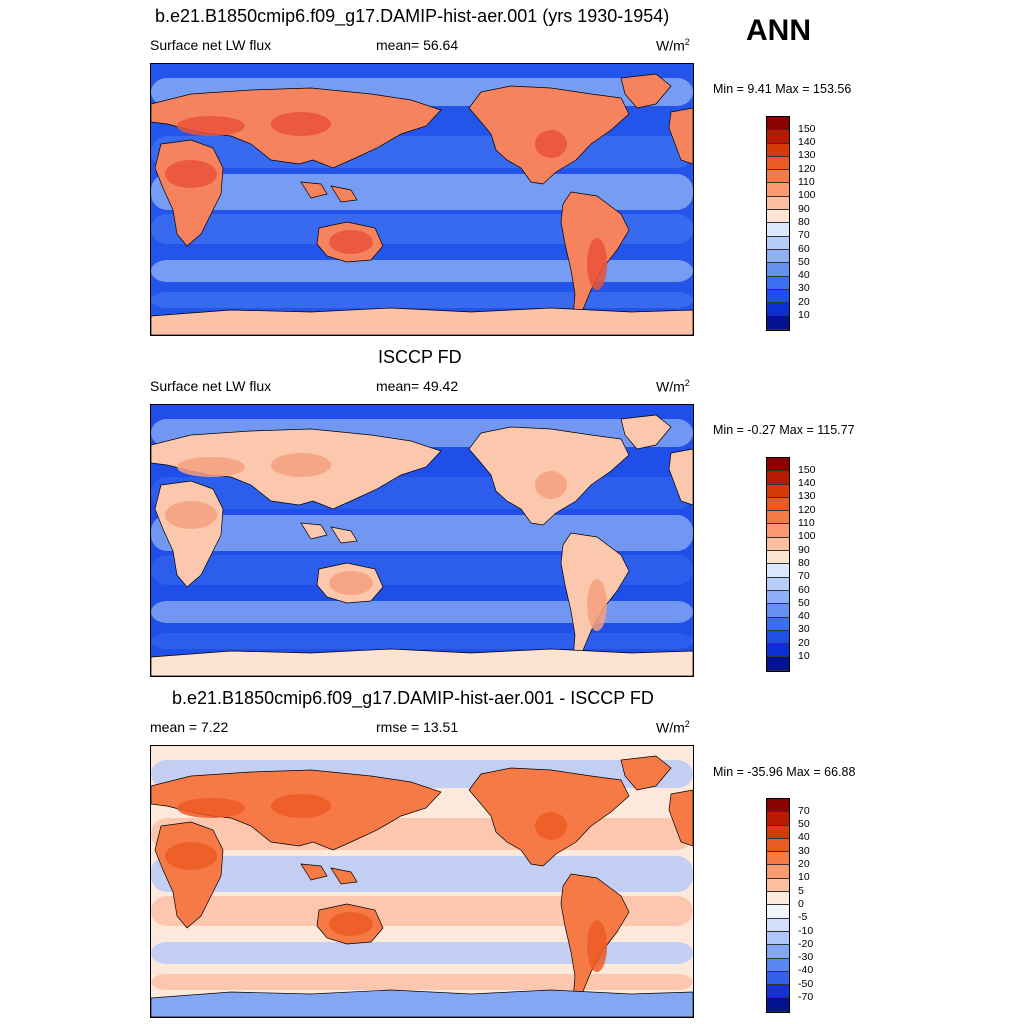 The image size is (1024, 1024). I want to click on colorbar-tick-label: -5, so click(803, 917).